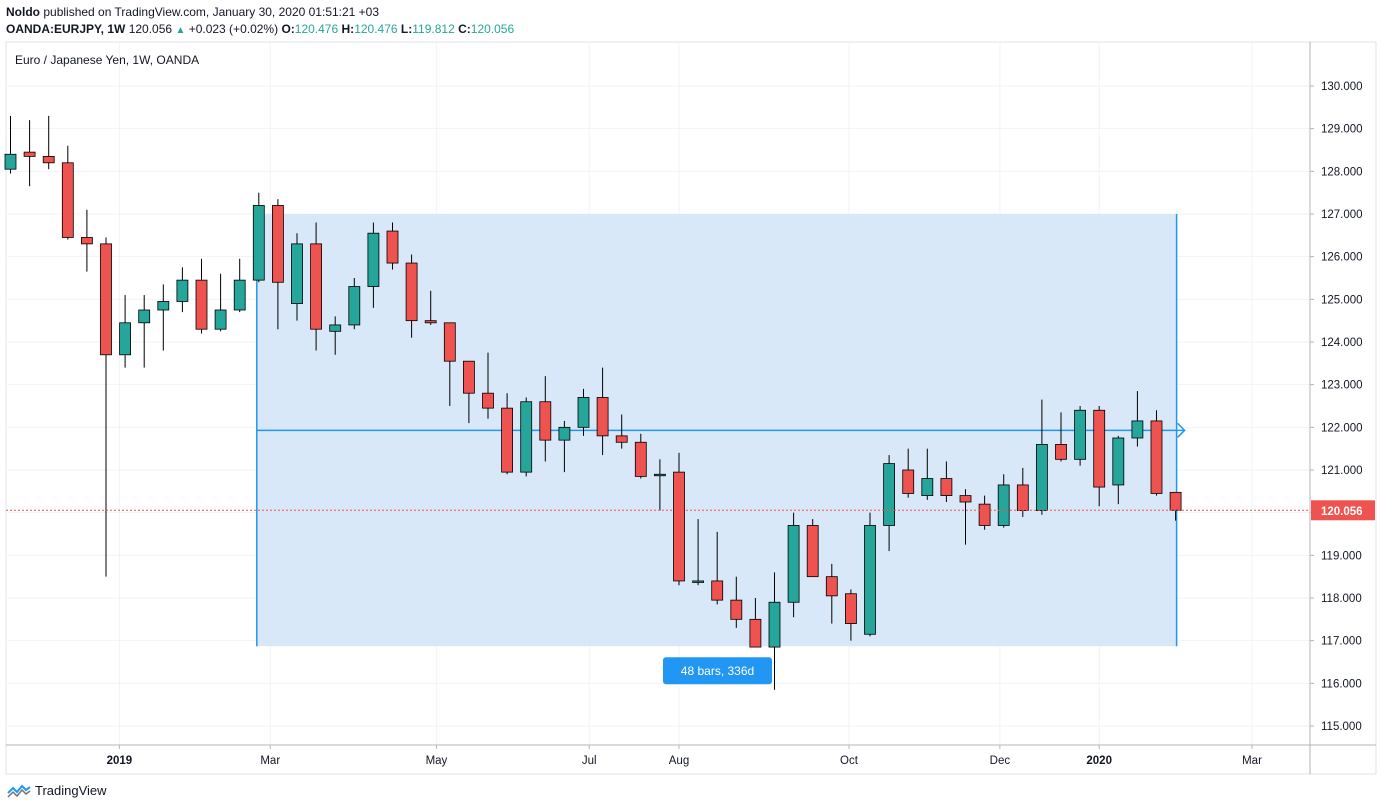 The height and width of the screenshot is (810, 1380). I want to click on range-label-text: 48 bars, 336d, so click(717, 671).